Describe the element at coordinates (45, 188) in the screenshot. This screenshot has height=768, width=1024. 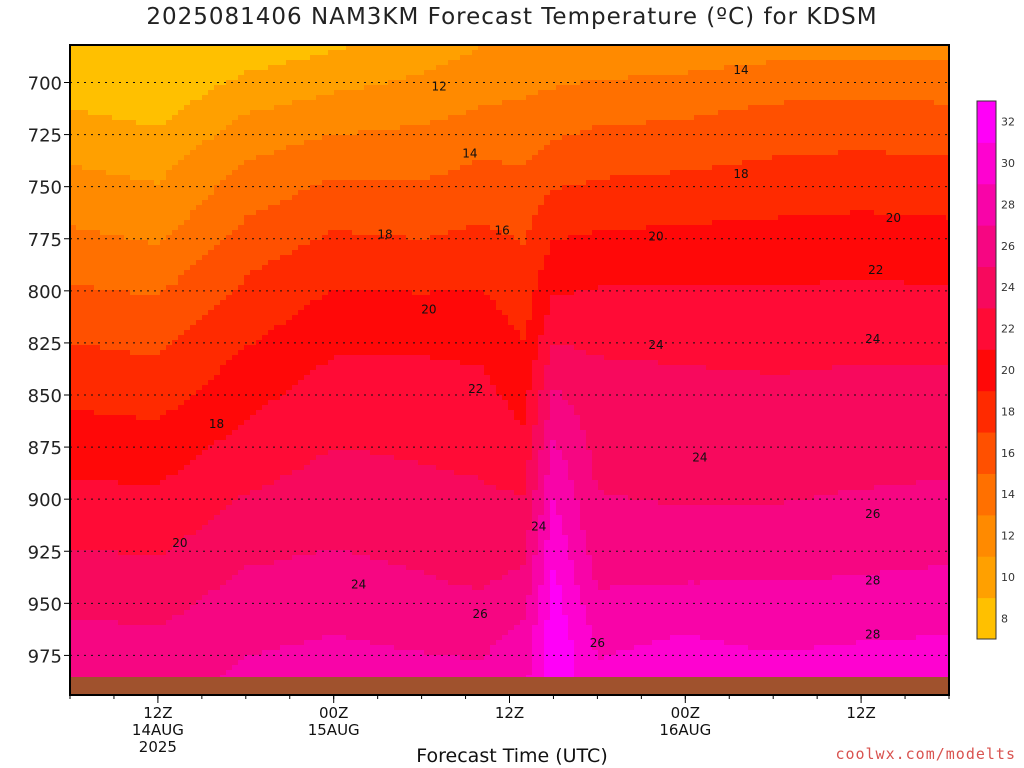
I see `y-tick-label: 750` at that location.